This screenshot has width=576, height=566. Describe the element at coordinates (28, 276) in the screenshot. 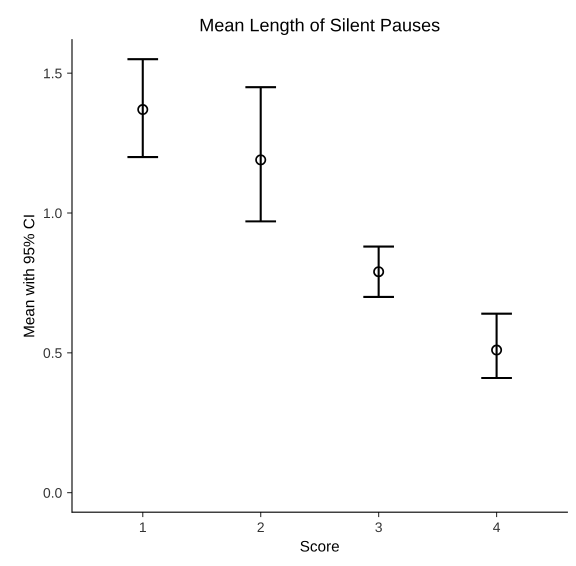

I see `y-axis-title: Mean with 95% CI` at that location.